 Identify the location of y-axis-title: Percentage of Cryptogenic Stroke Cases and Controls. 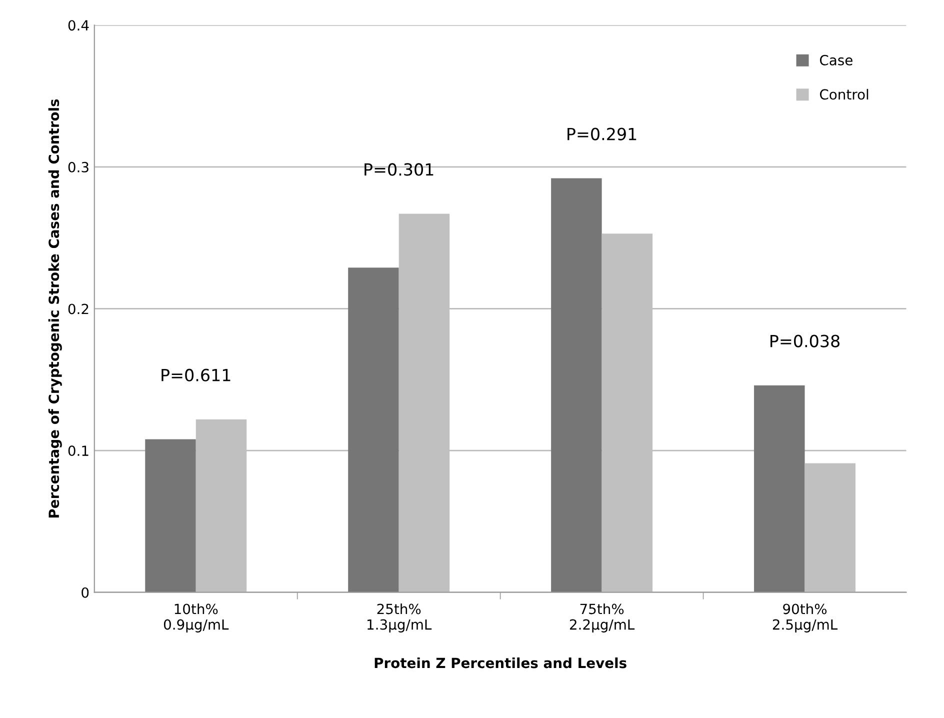
(55, 308).